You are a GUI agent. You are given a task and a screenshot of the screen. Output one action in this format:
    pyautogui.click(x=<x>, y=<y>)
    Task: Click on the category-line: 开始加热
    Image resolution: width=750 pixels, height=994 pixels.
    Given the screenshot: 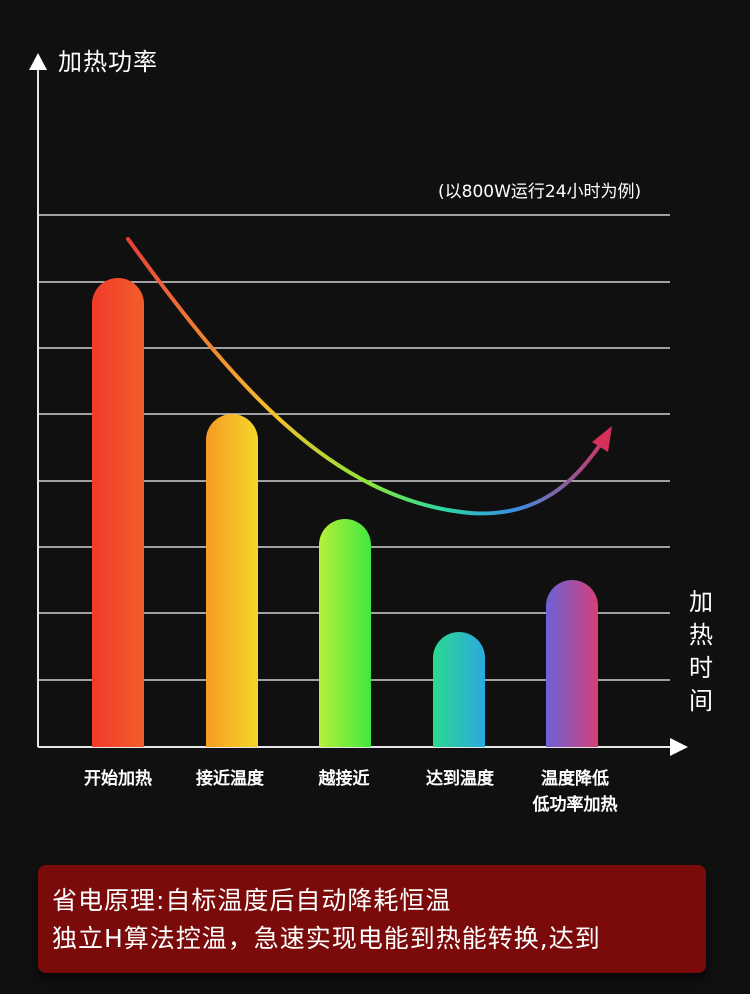 What is the action you would take?
    pyautogui.click(x=118, y=779)
    